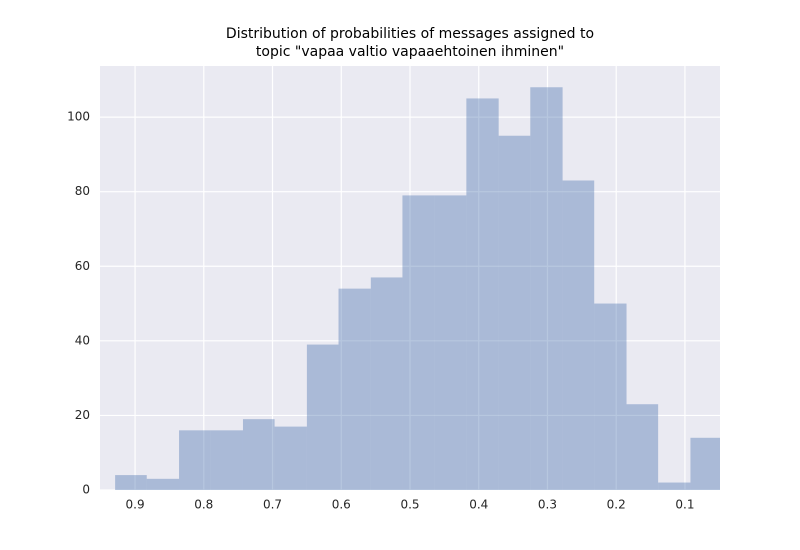  Describe the element at coordinates (135, 505) in the screenshot. I see `x-tick-label: 0.9` at that location.